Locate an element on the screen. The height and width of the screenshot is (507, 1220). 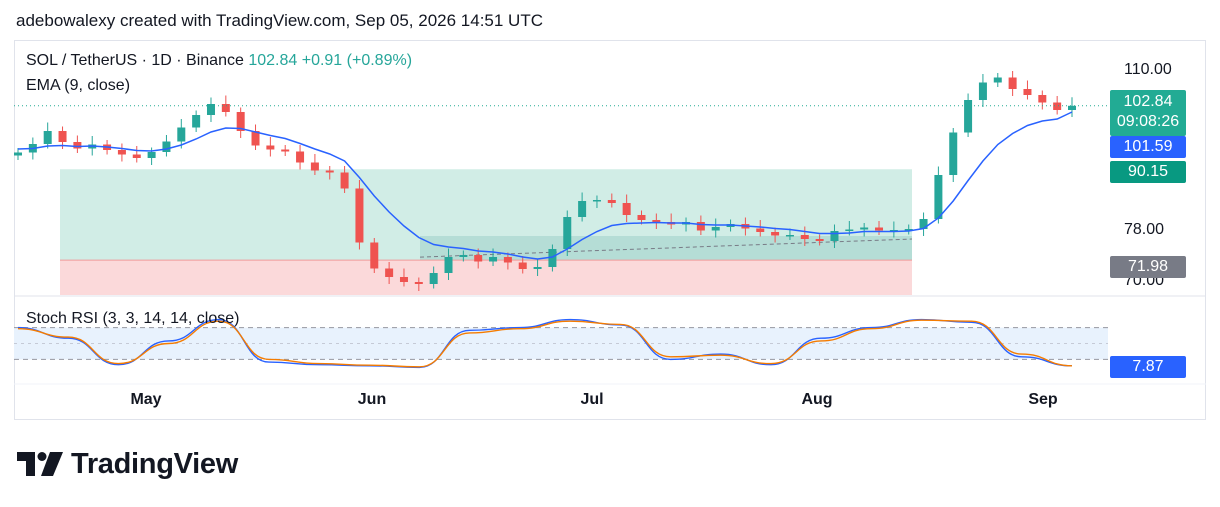
stoch-d-line is located at coordinates (545, 343).